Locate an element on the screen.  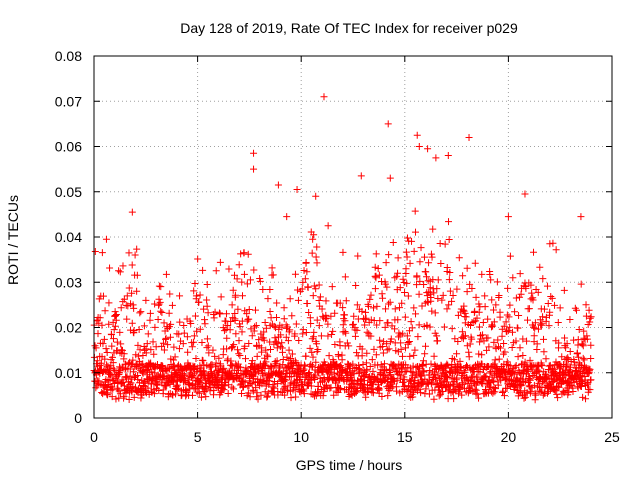
y-tick-label: 0.04 is located at coordinates (68, 237).